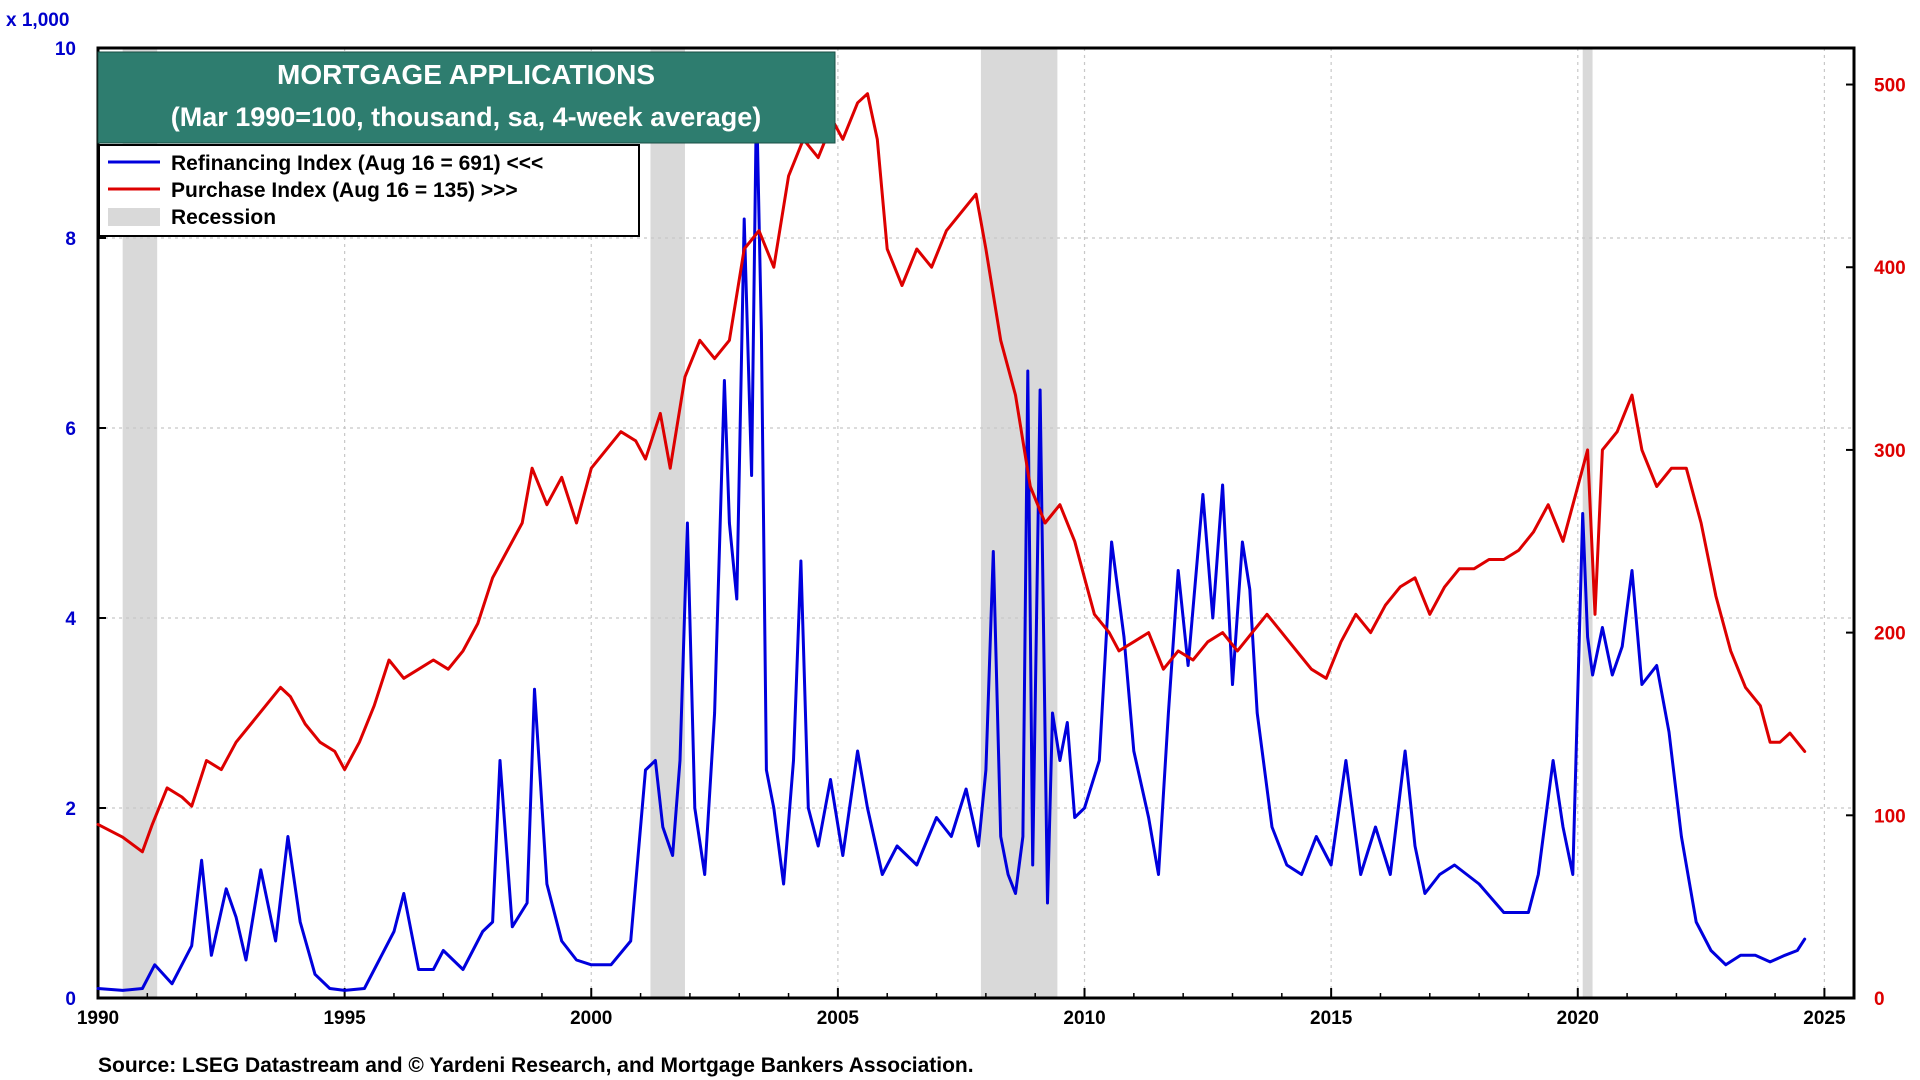  I want to click on right-tick-label-0: 0, so click(1879, 999).